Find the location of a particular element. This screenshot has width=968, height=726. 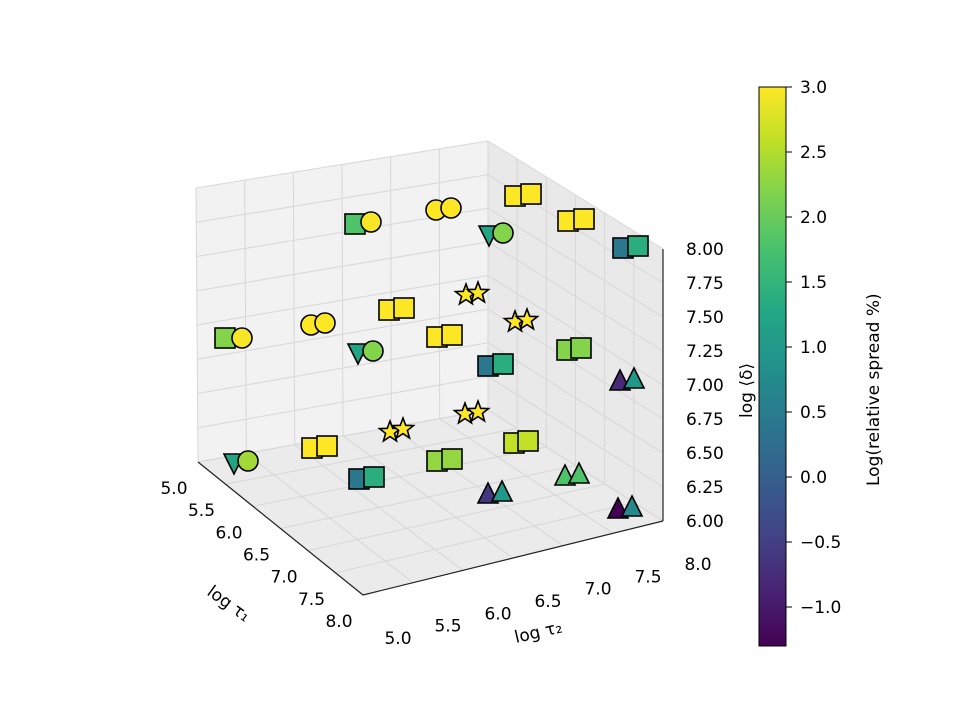

colorbar-tick-label: −0.5 is located at coordinates (820, 543).